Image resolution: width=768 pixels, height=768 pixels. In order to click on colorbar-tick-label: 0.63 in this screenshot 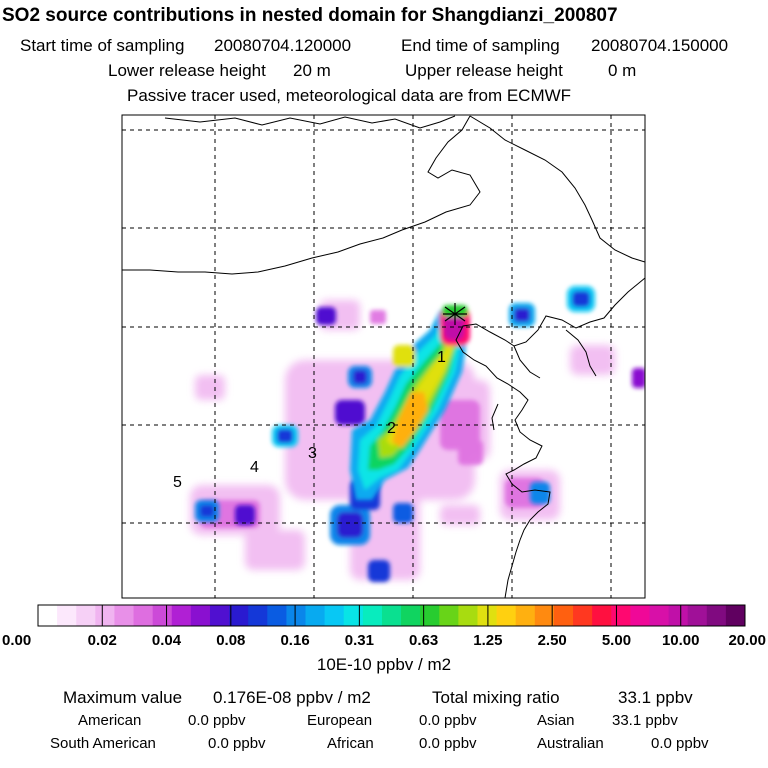, I will do `click(424, 640)`.